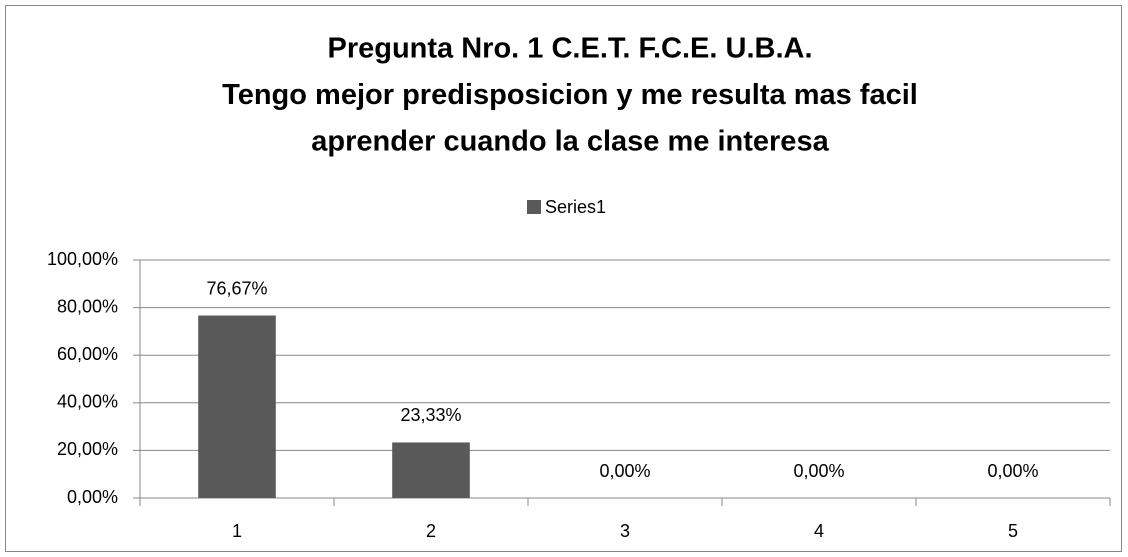 Image resolution: width=1128 pixels, height=557 pixels. I want to click on y-tick-label: 40,00%, so click(87, 402).